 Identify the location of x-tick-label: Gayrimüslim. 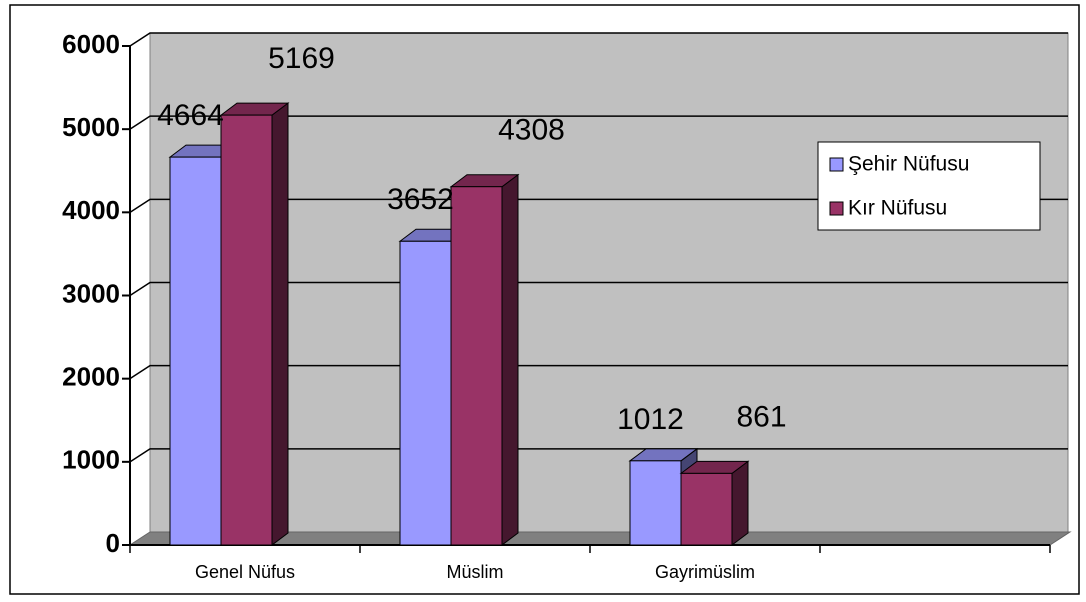
(705, 572).